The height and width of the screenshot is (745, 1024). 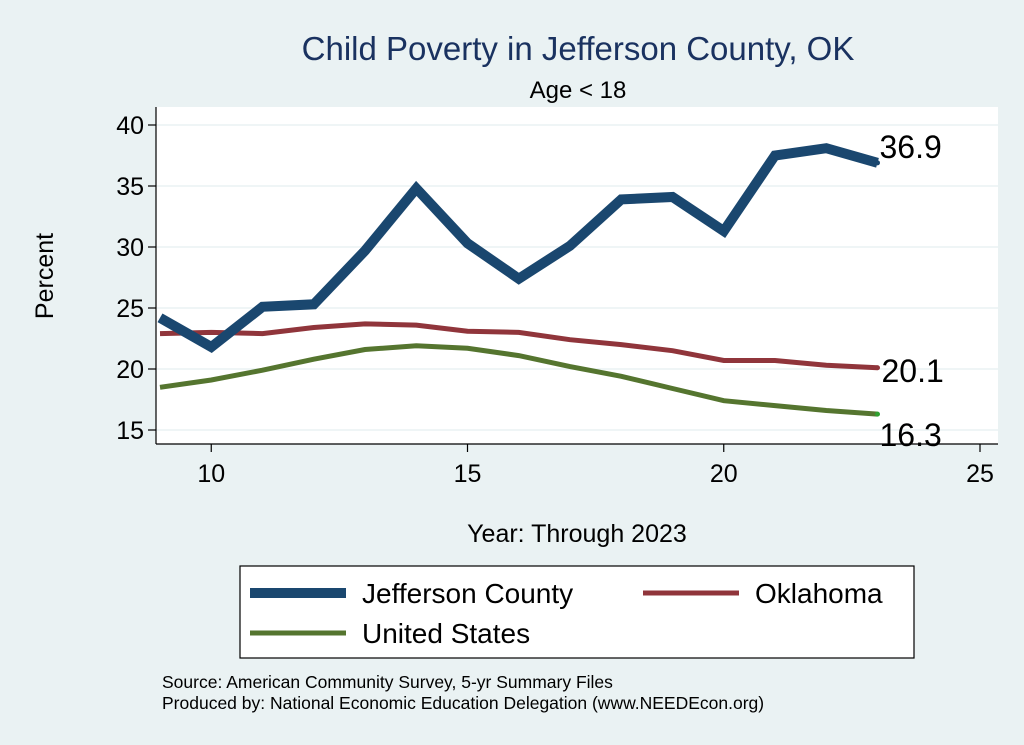 What do you see at coordinates (130, 248) in the screenshot?
I see `y-tick-label: 30` at bounding box center [130, 248].